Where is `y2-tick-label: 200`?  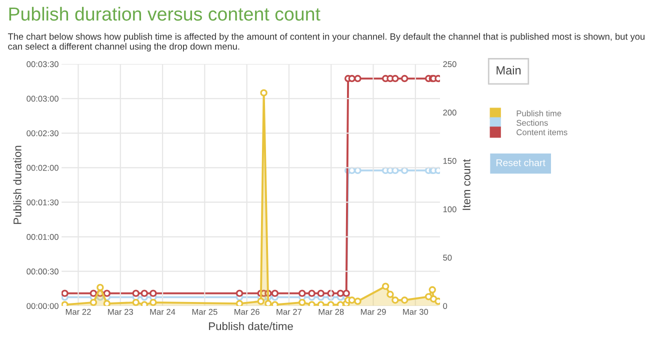 y2-tick-label: 200 is located at coordinates (449, 113).